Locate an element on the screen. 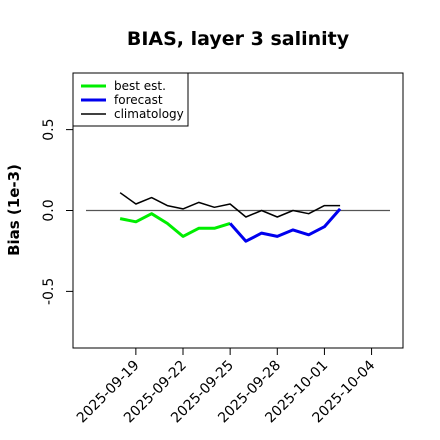 This screenshot has height=440, width=440. chart-title: BIAS, layer 3 salinity is located at coordinates (238, 39).